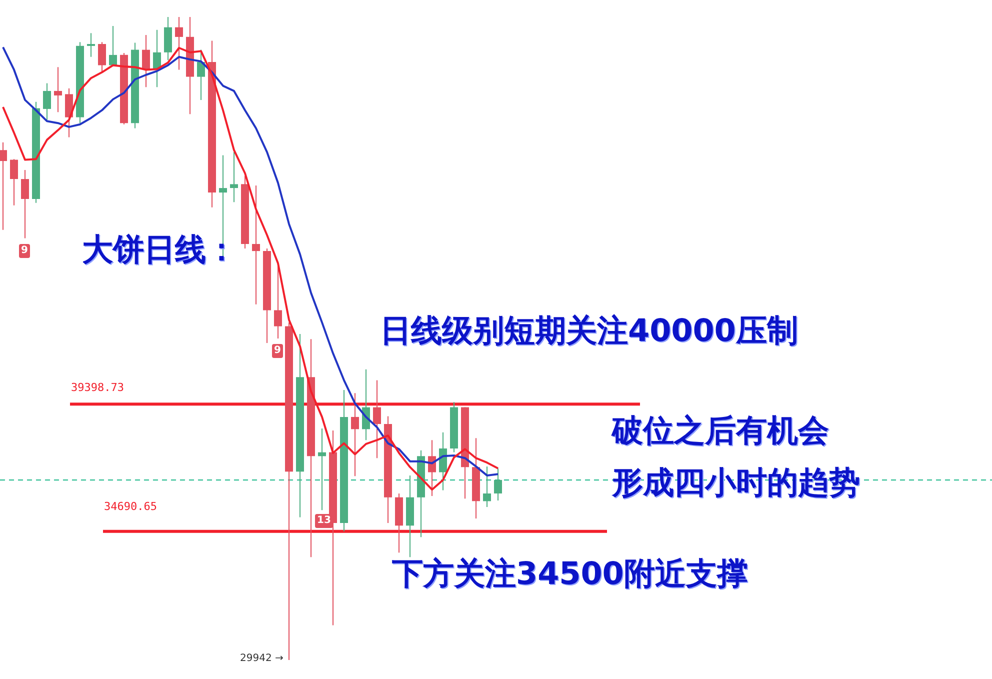 Image resolution: width=992 pixels, height=679 pixels. I want to click on annotation: 29942 →, so click(262, 659).